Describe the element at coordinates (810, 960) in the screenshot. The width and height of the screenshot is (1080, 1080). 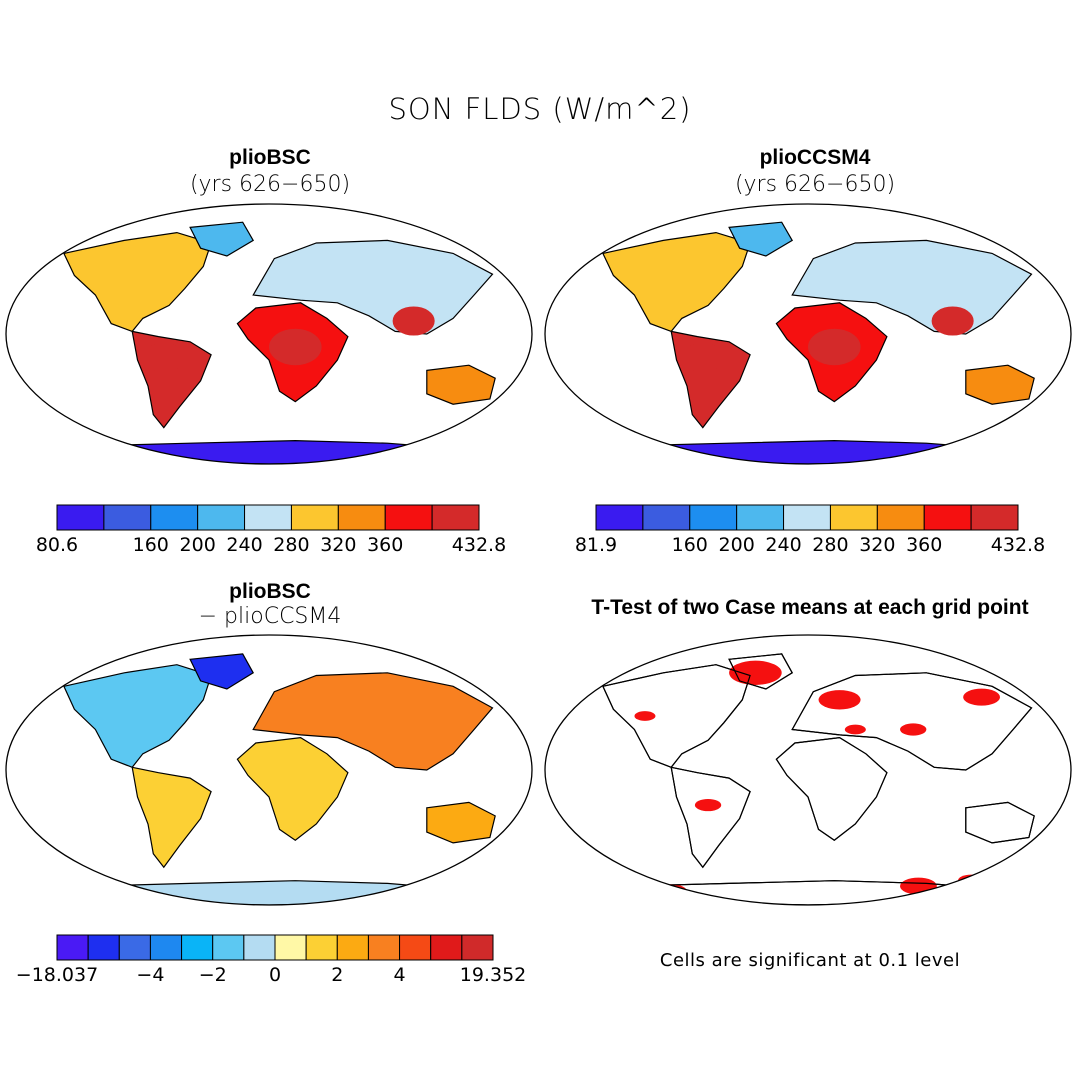
I see `significance-note: Cells are significant at 0.1 level` at that location.